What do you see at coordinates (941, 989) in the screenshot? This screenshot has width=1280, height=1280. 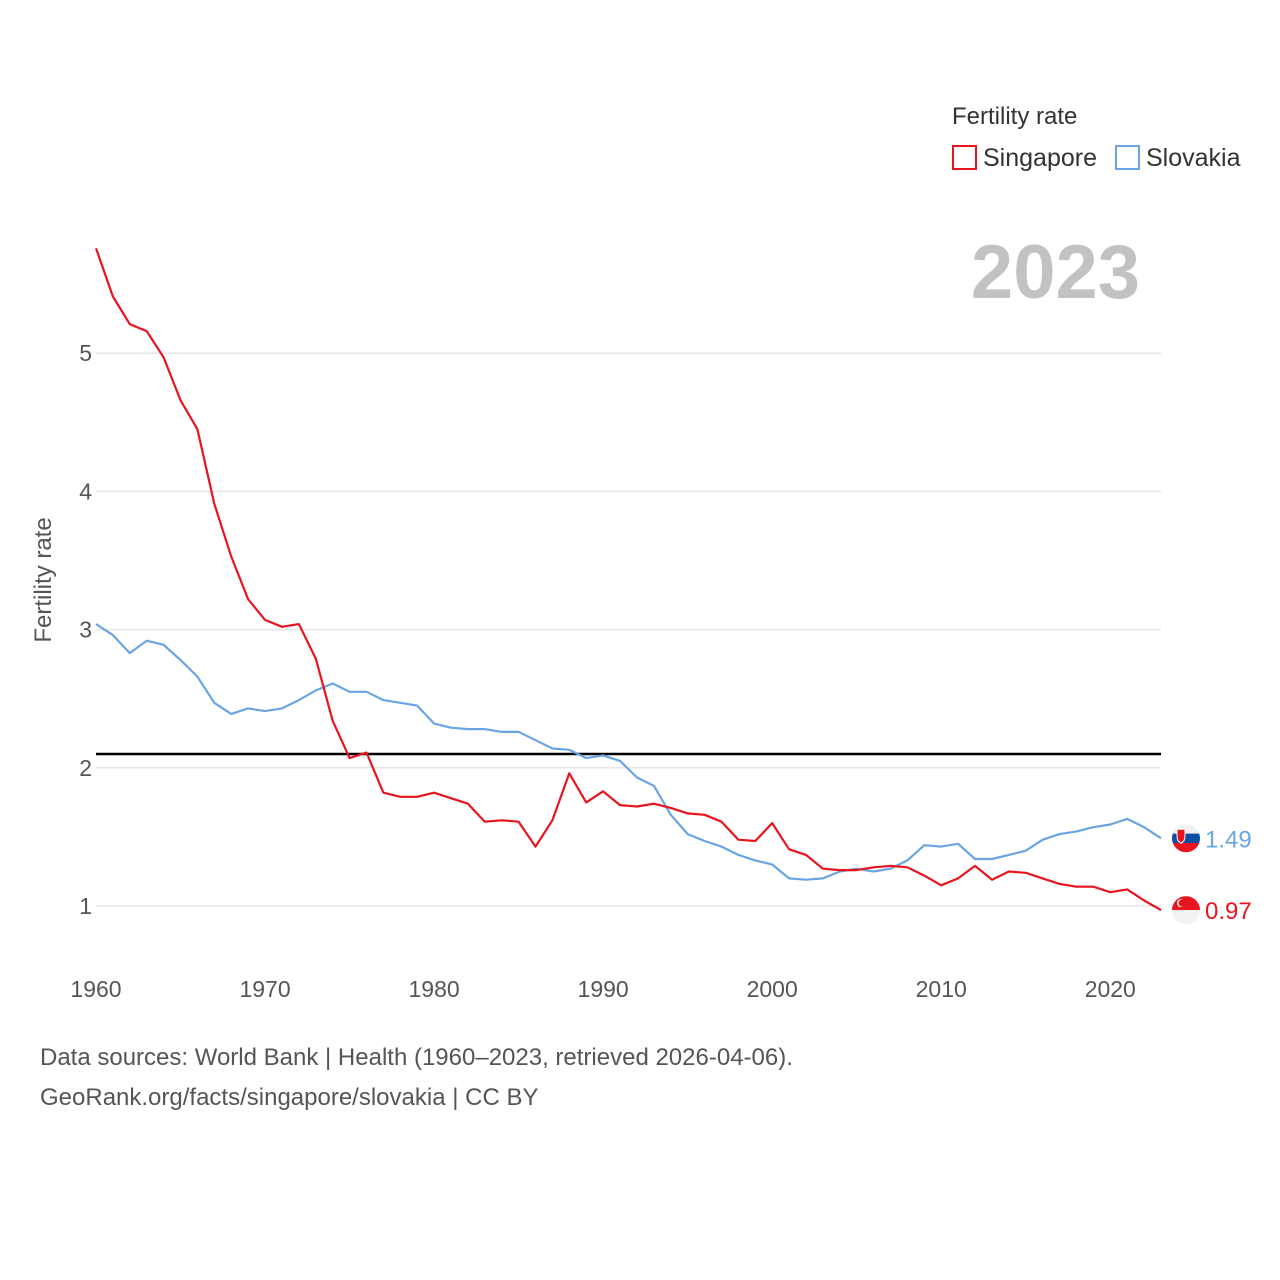 I see `x-tick-2010: 2010` at bounding box center [941, 989].